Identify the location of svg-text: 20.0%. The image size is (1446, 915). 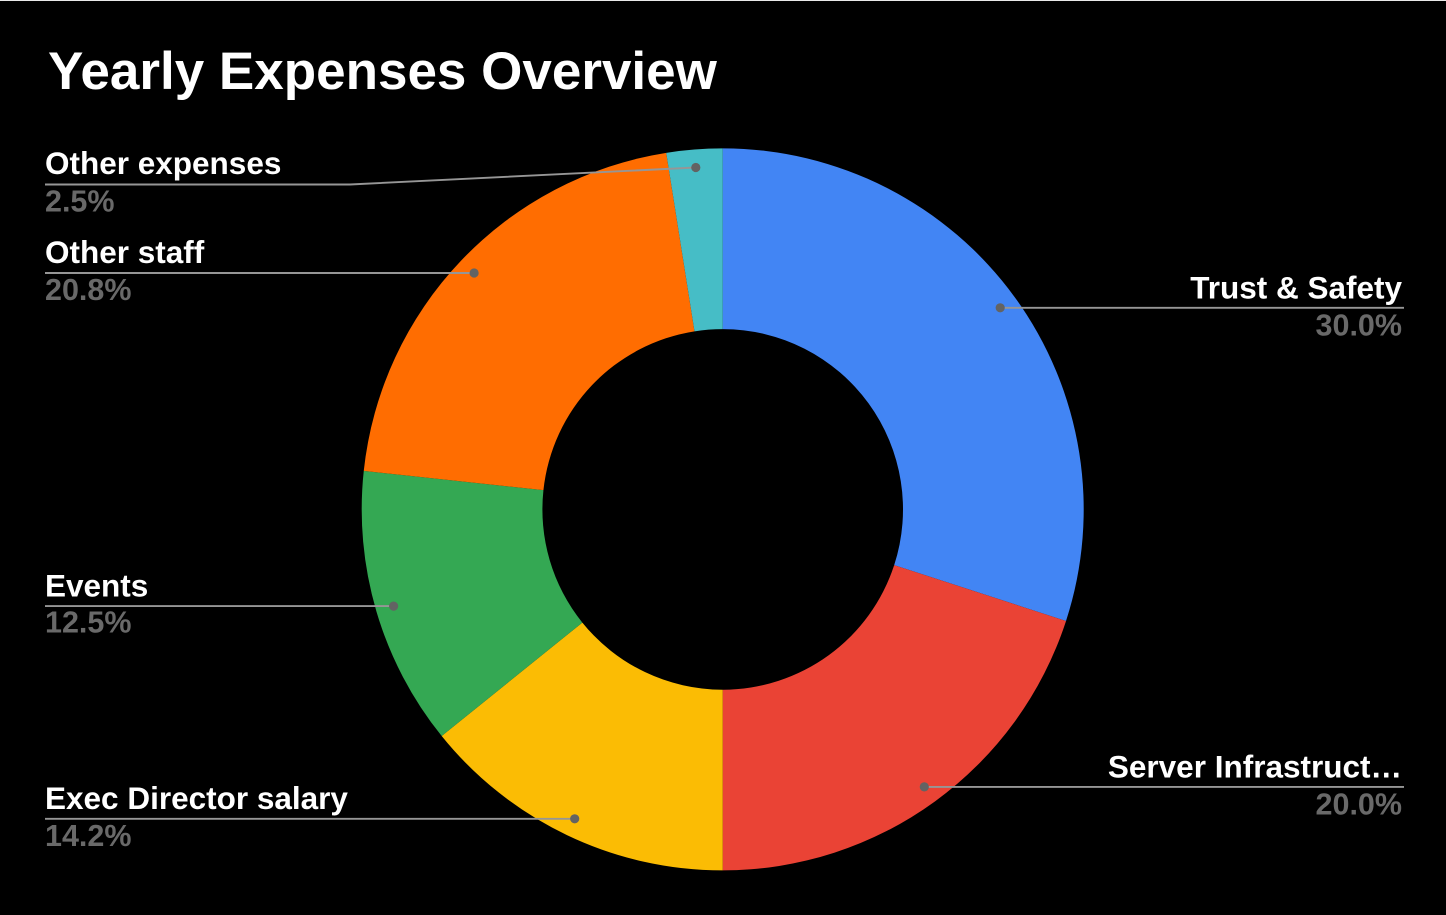
(1359, 804).